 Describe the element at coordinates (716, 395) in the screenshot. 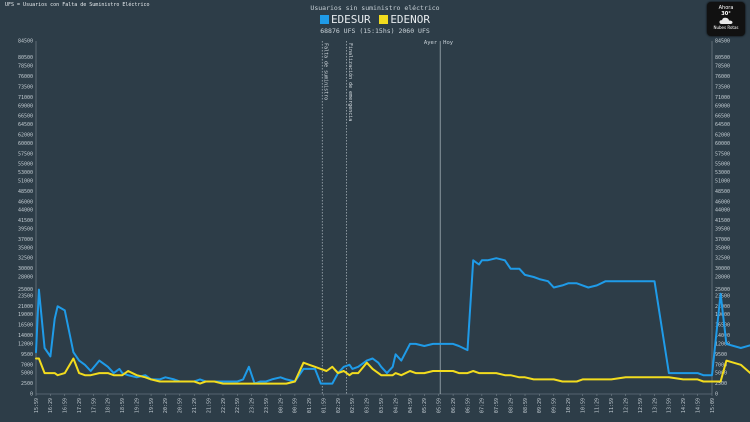

I see `y-tick-label-right: 0` at that location.